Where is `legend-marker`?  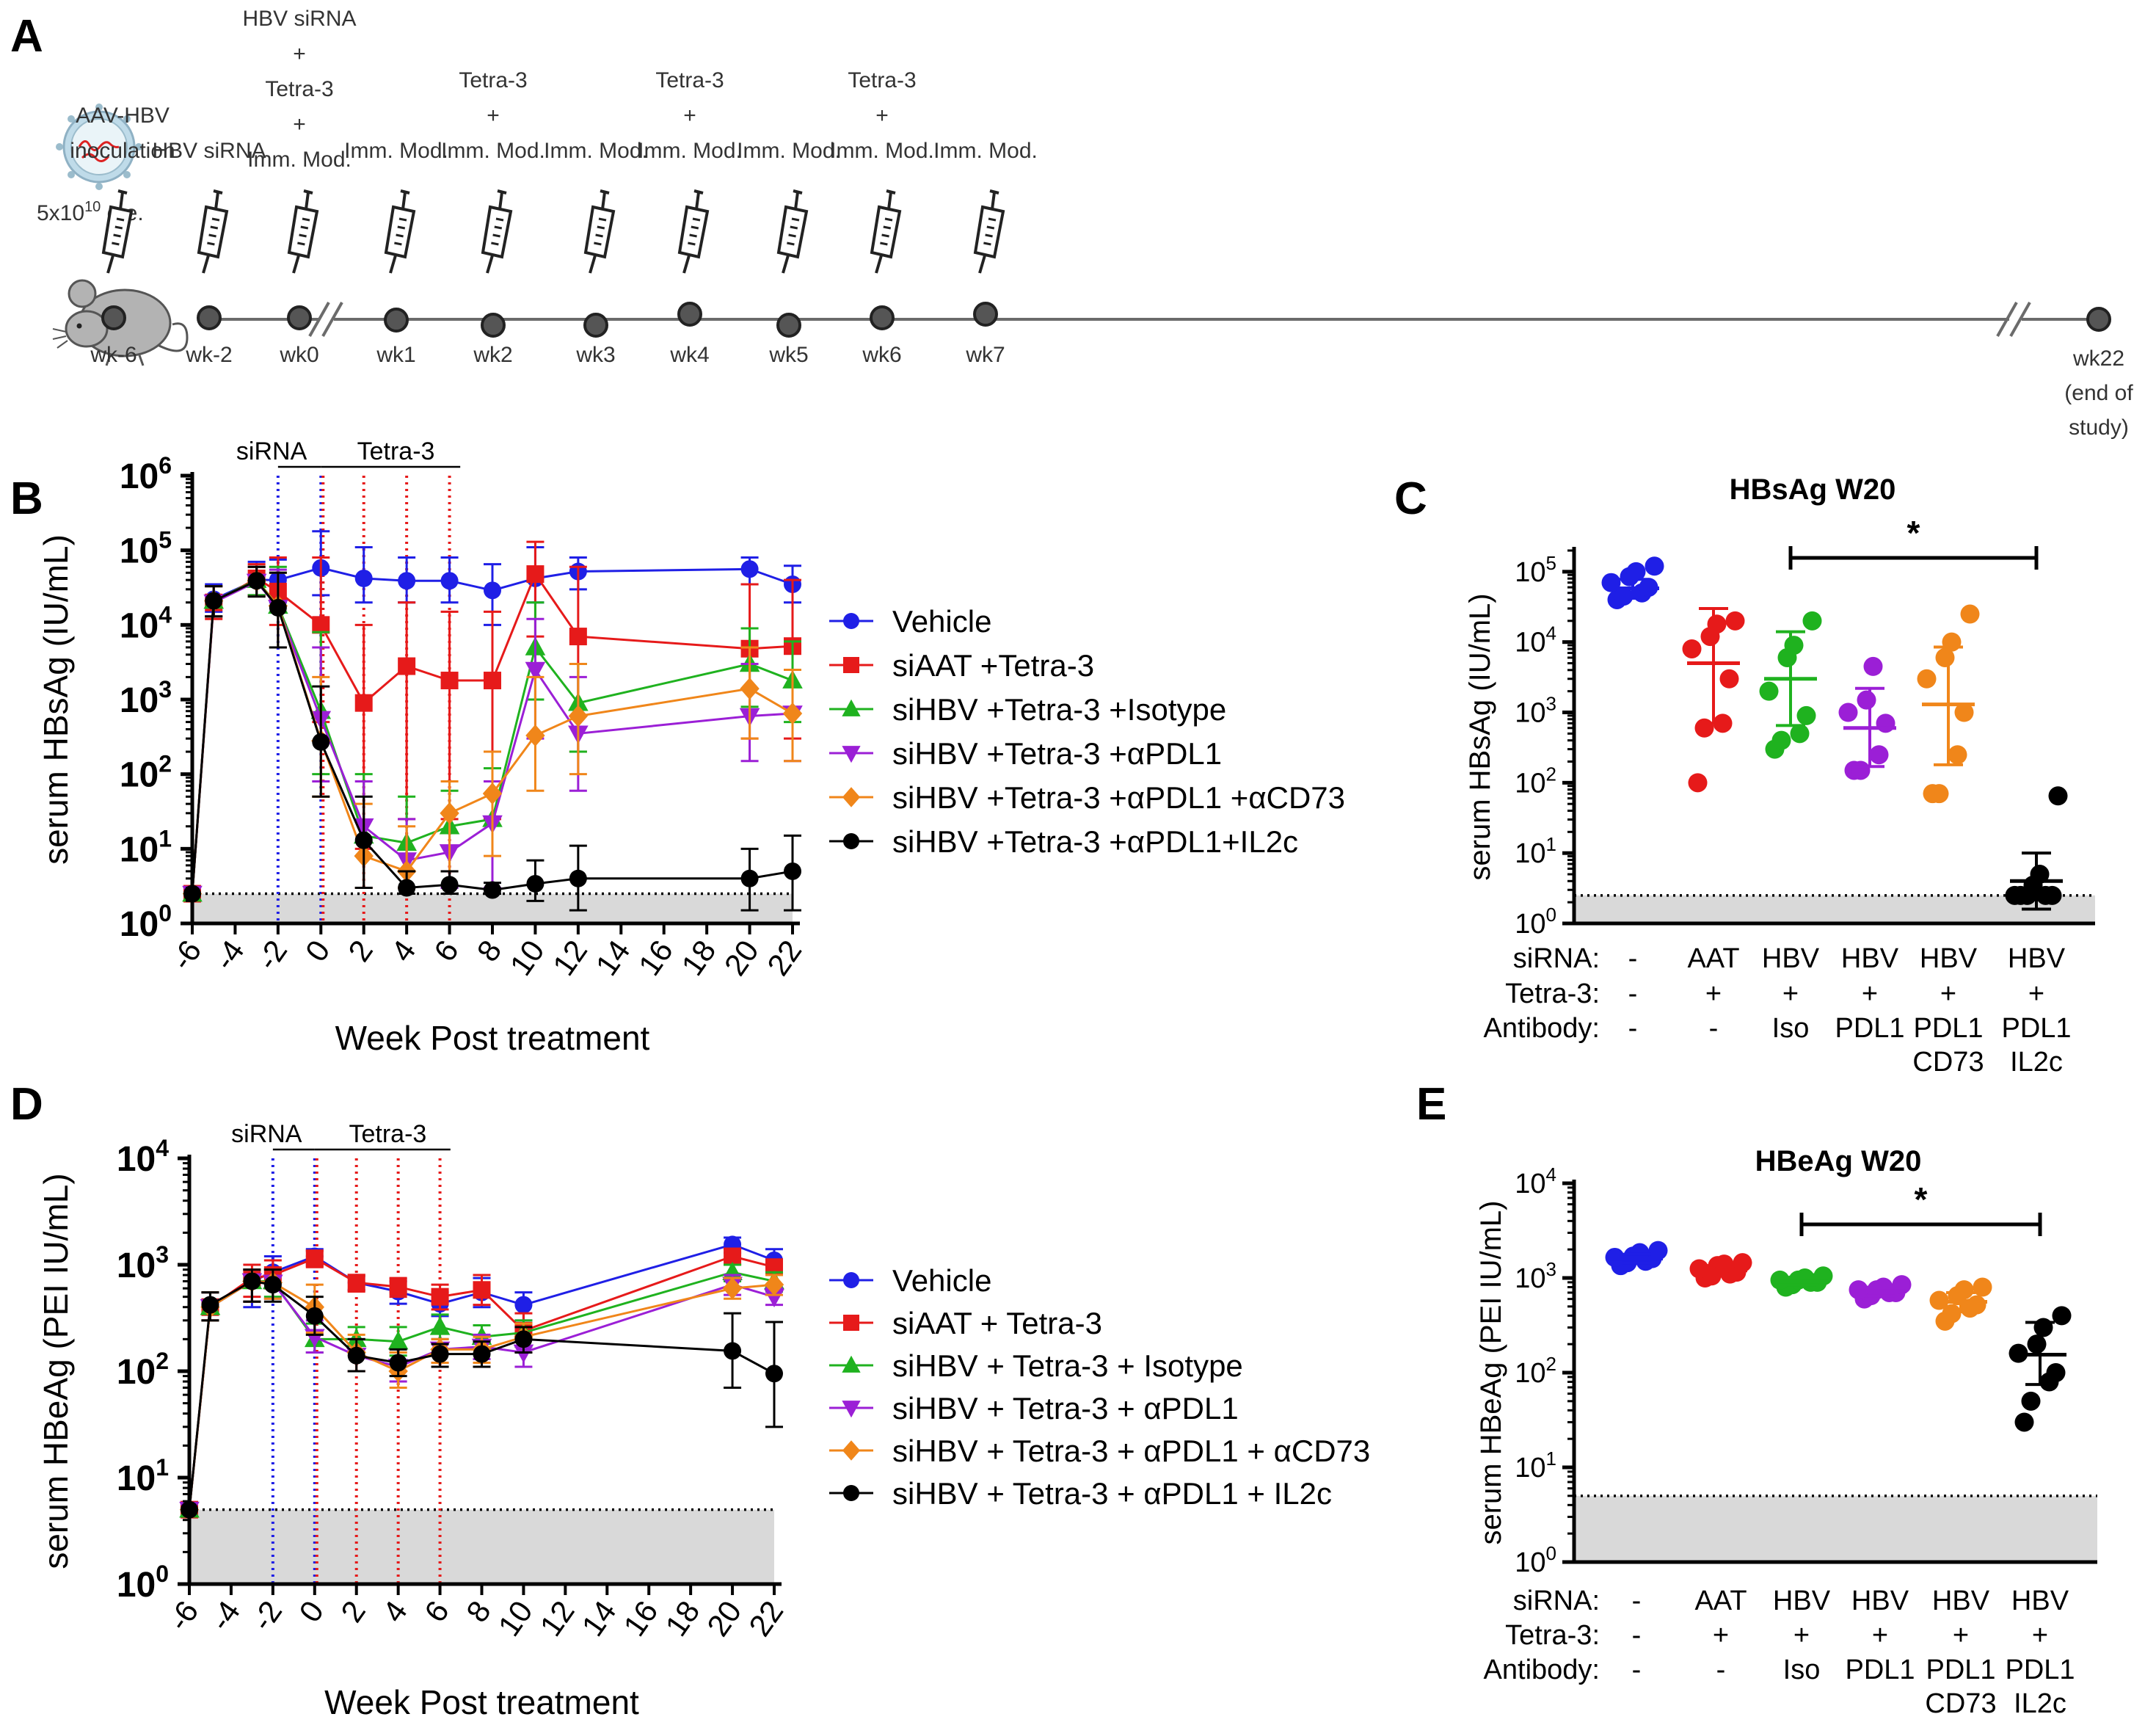 legend-marker is located at coordinates (851, 754).